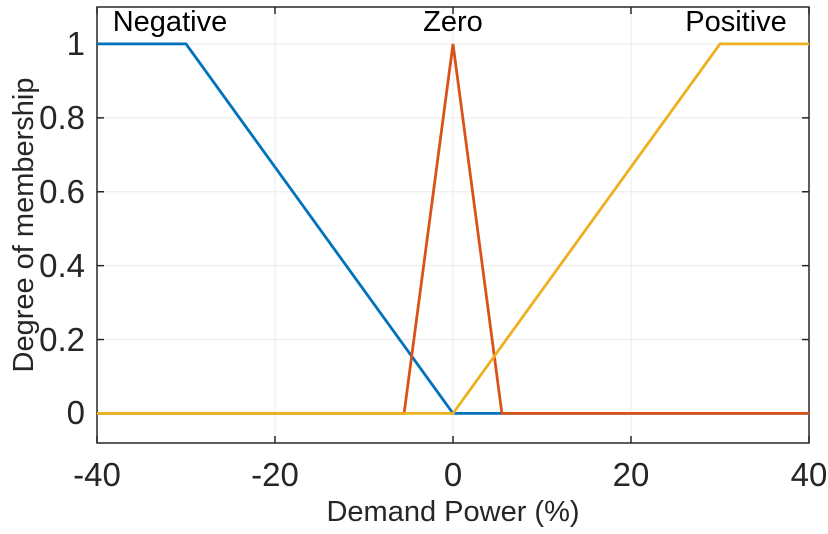 Image resolution: width=828 pixels, height=534 pixels. What do you see at coordinates (75, 43) in the screenshot?
I see `y-tick-label: 1` at bounding box center [75, 43].